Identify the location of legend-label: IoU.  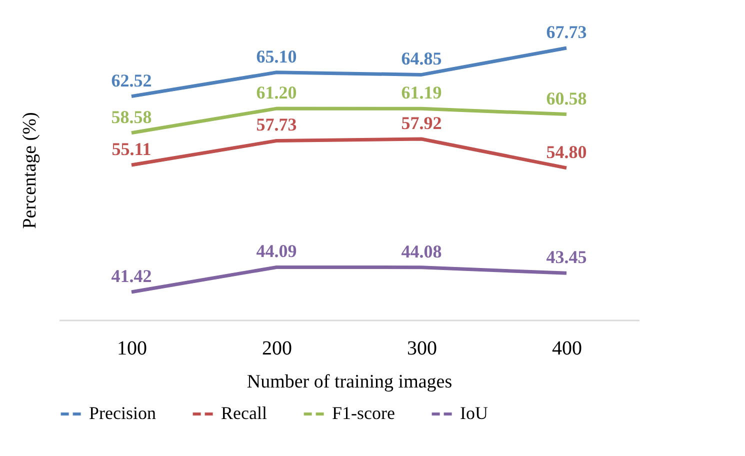
(474, 413).